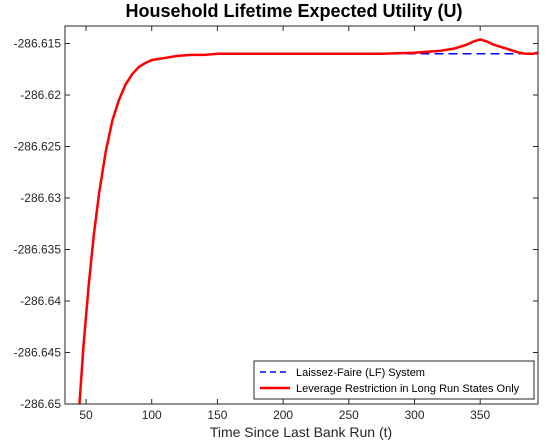 This screenshot has width=550, height=444. Describe the element at coordinates (293, 11) in the screenshot. I see `chart-title: Household Lifetime Expected Utility (U)` at that location.